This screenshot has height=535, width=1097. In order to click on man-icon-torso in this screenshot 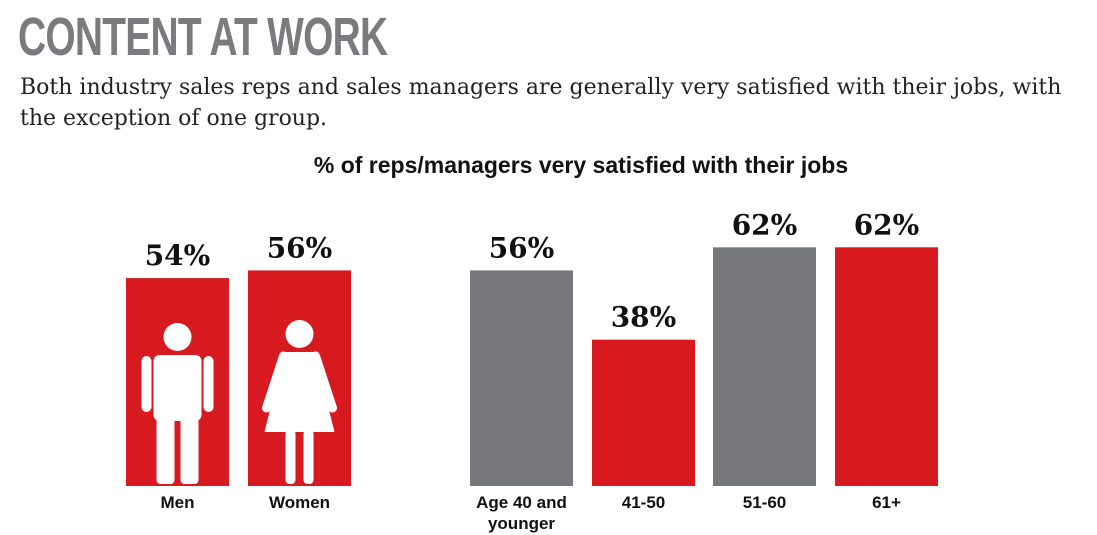, I will do `click(177, 388)`.